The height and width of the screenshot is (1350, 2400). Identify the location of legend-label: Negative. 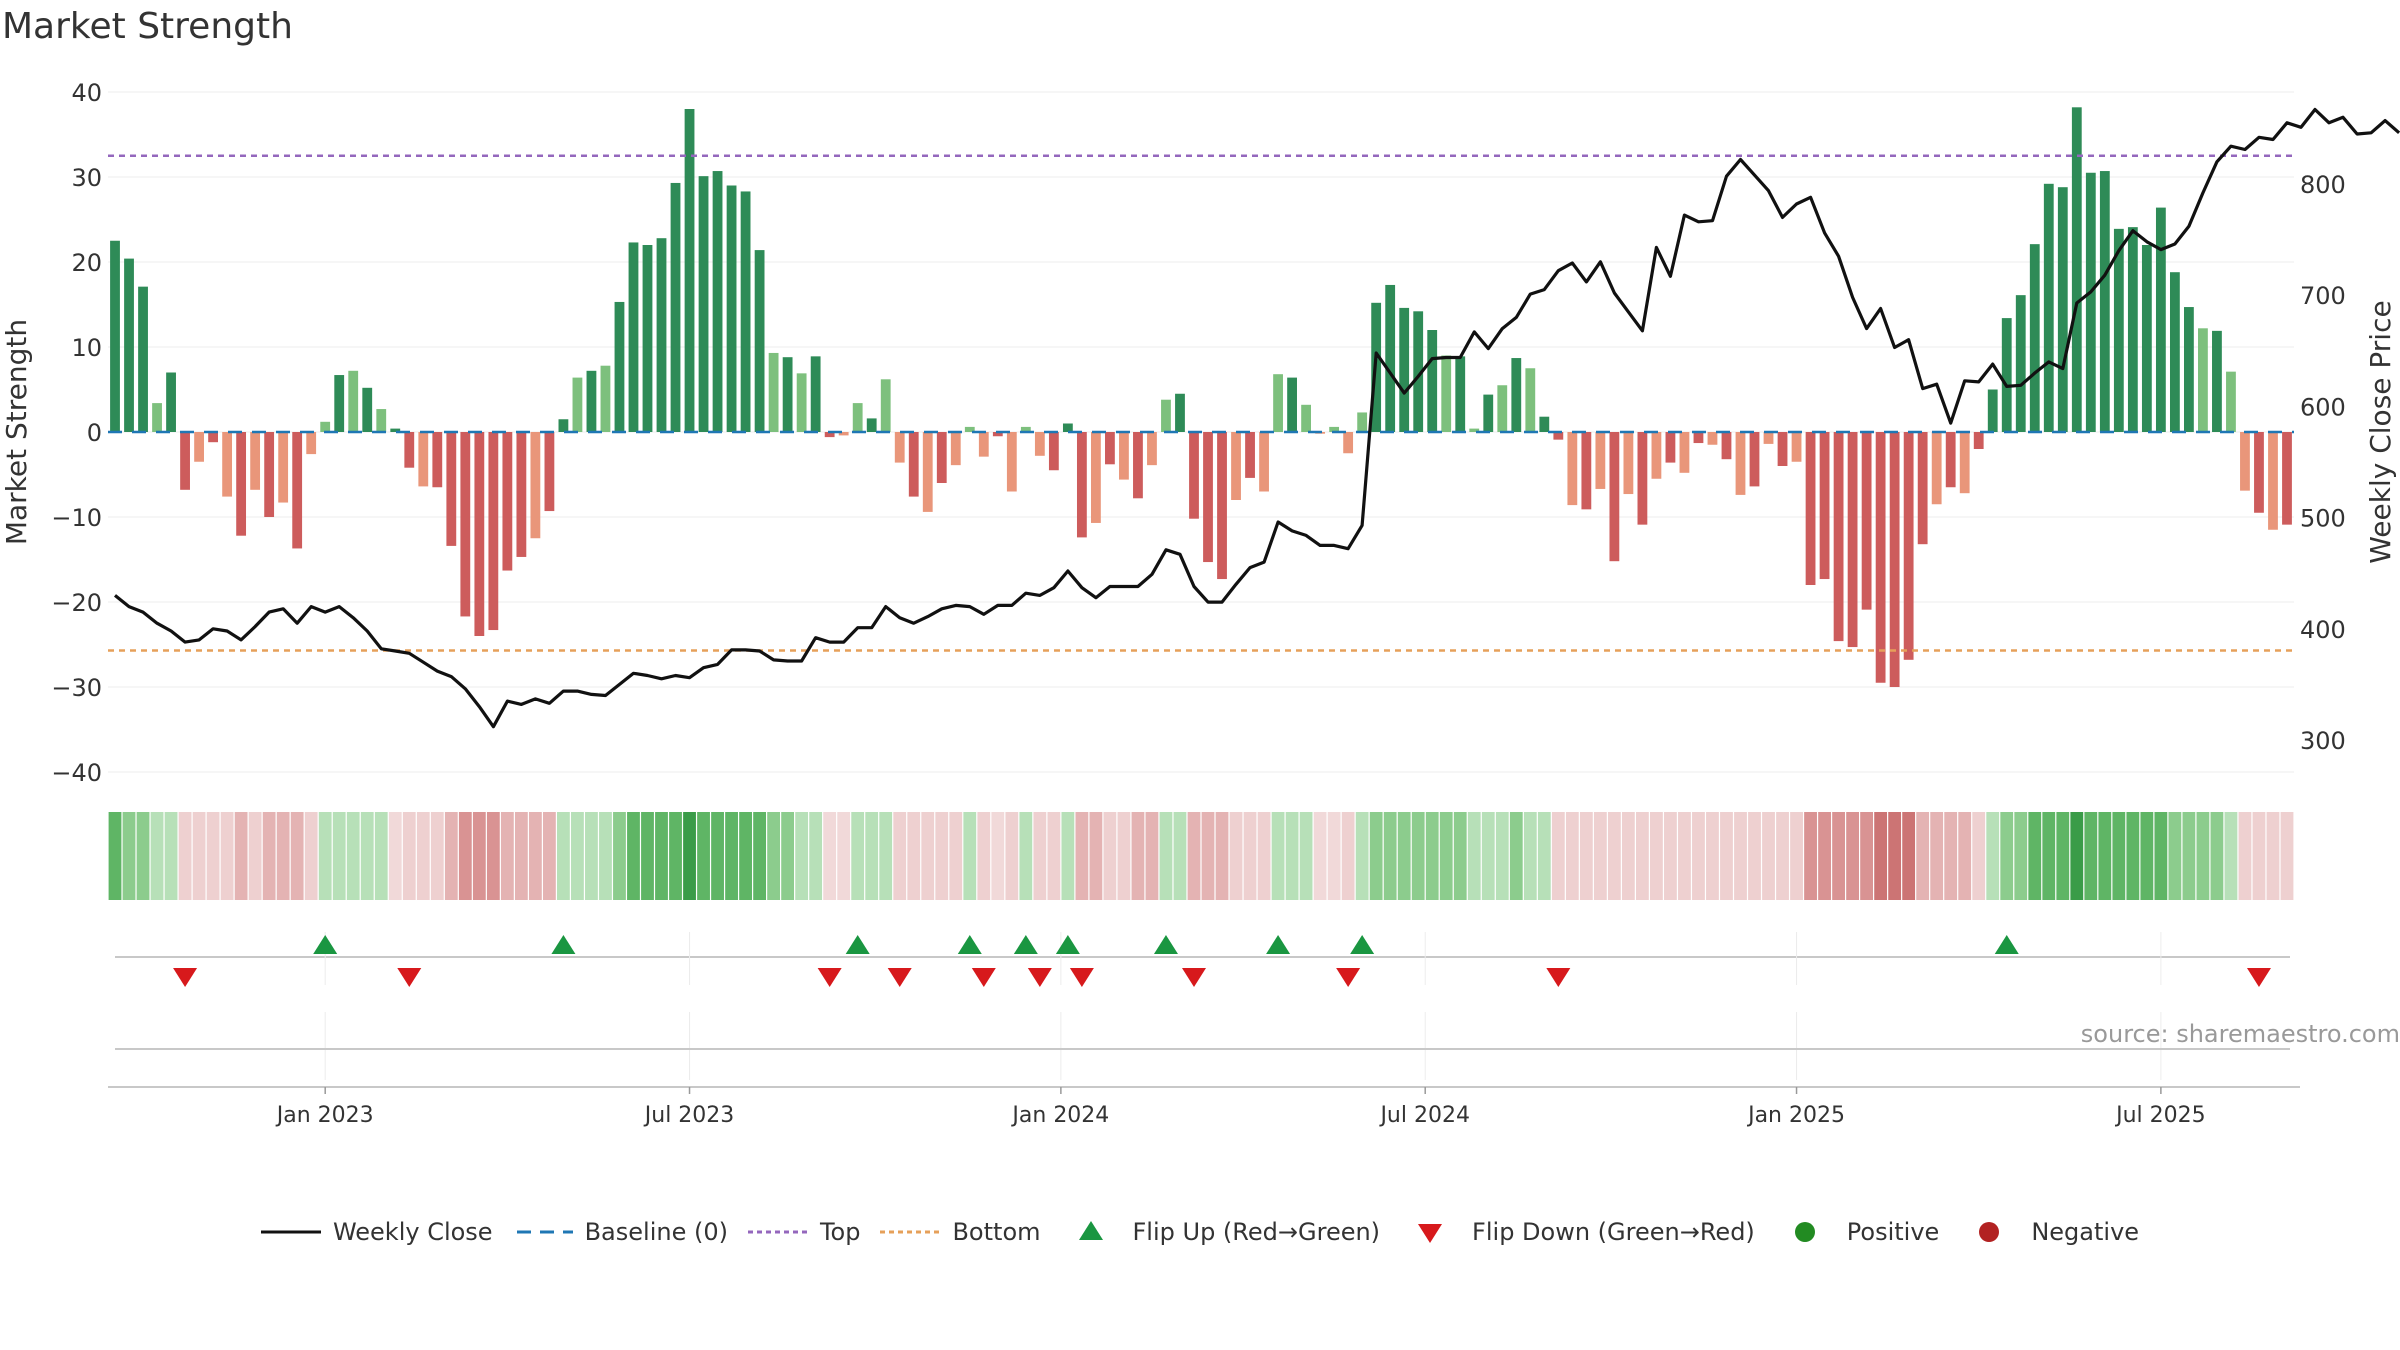
(2085, 1232).